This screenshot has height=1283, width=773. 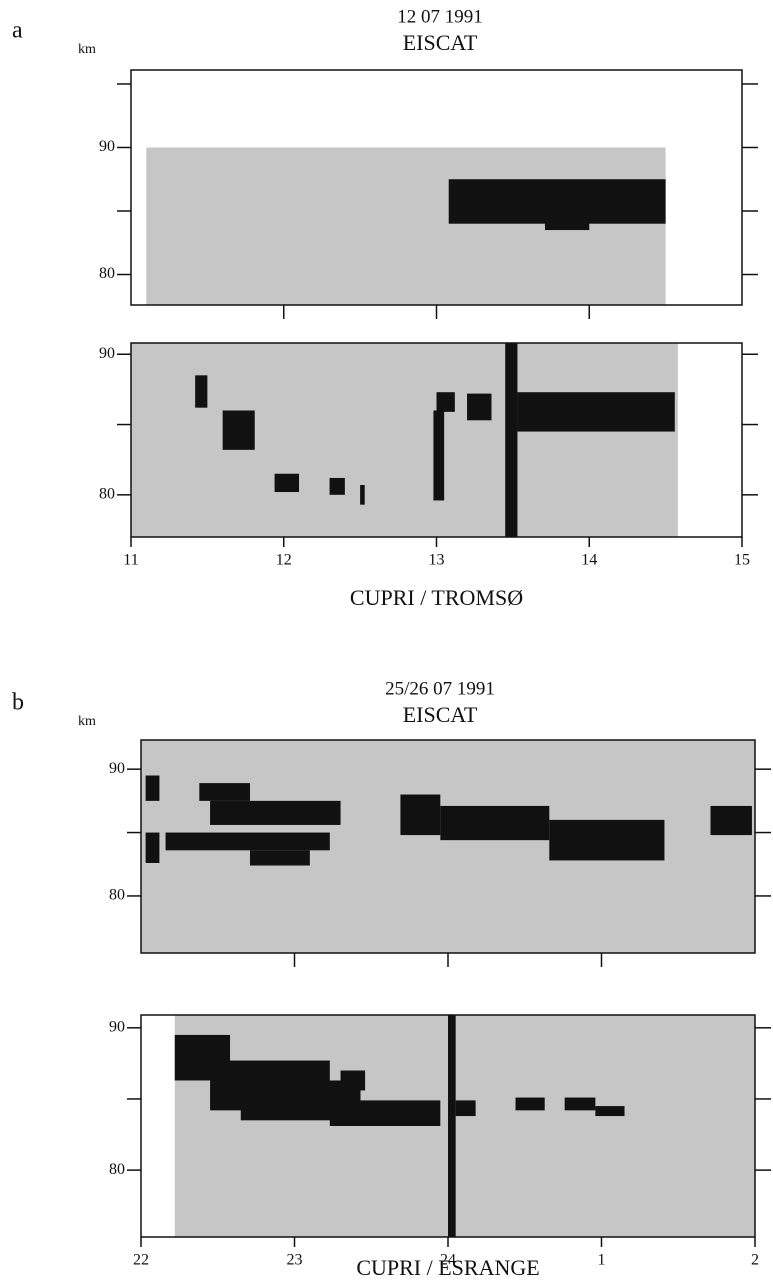 I want to click on panel-label: a, so click(x=17, y=31).